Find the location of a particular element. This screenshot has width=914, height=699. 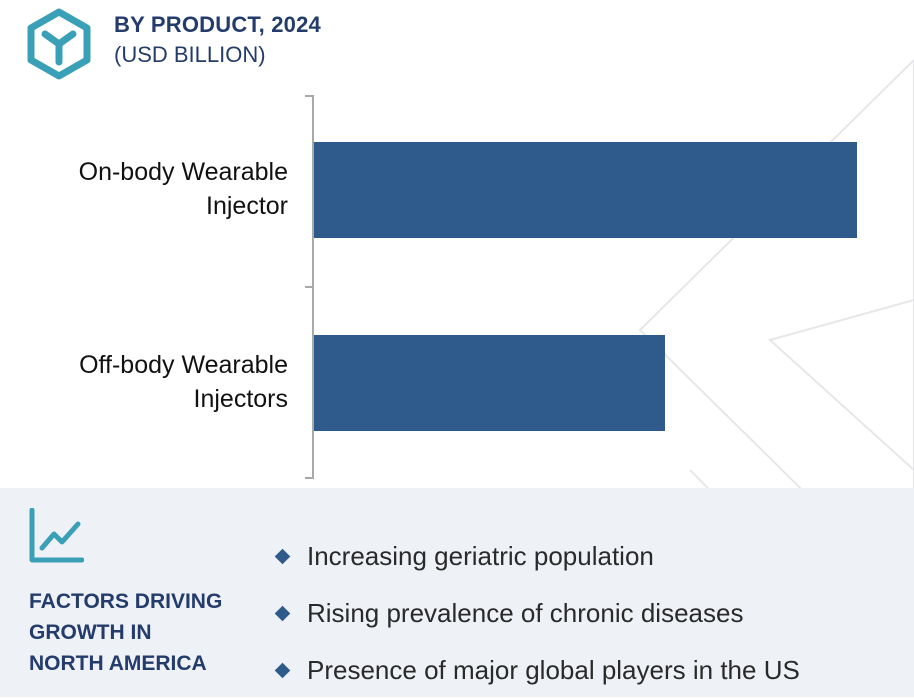

bar-on-body-wearable-injector is located at coordinates (585, 190).